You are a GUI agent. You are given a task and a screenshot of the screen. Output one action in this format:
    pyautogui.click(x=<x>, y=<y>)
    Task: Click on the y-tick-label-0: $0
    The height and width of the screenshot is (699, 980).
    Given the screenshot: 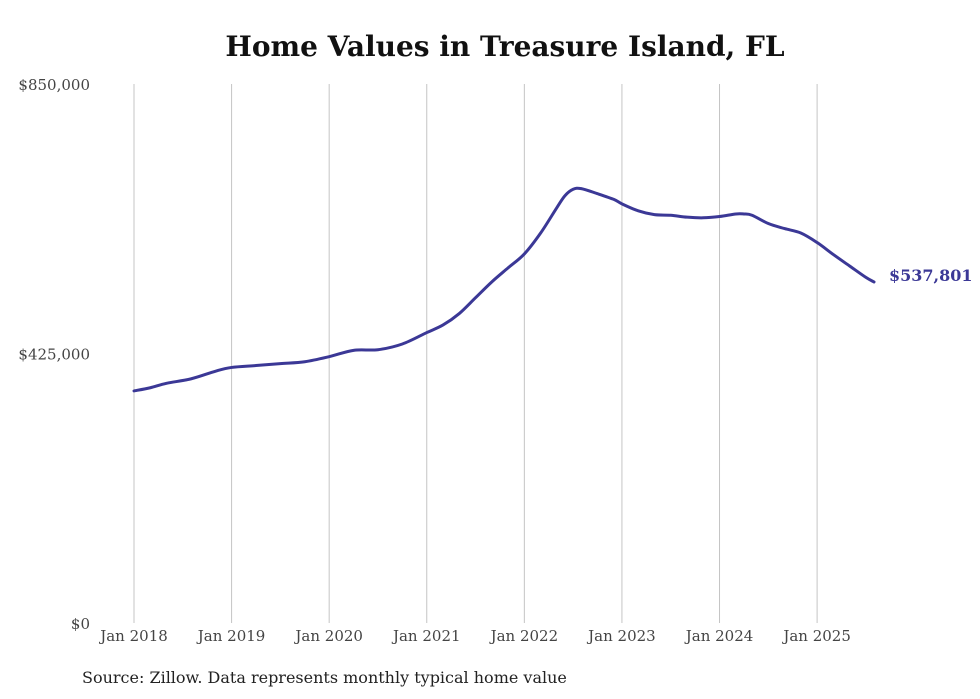 What is the action you would take?
    pyautogui.click(x=80, y=624)
    